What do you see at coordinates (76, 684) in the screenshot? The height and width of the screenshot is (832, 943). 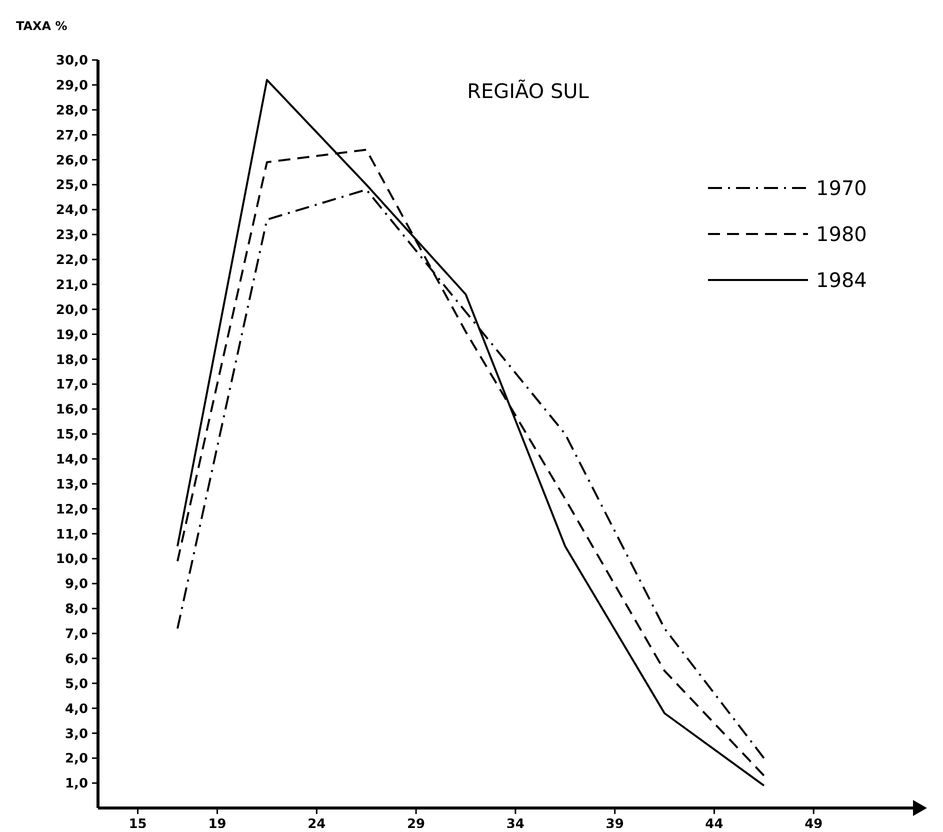 I see `y-tick-label: 5,0` at bounding box center [76, 684].